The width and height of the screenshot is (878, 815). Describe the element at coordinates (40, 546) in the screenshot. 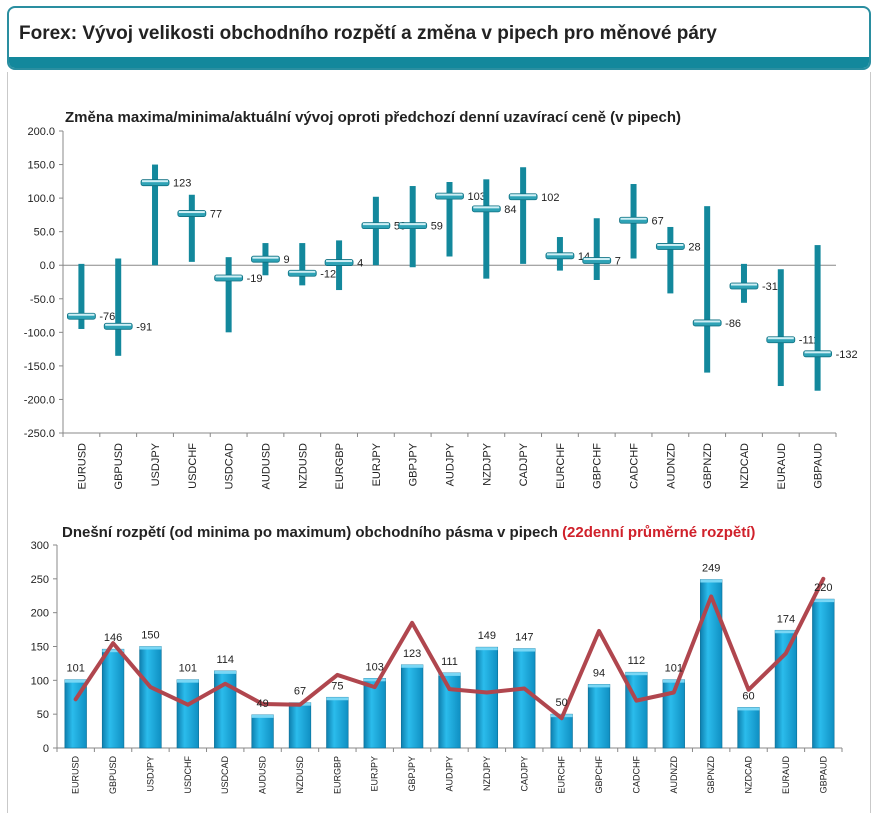

I see `chart2-y-tick-label: 300` at that location.